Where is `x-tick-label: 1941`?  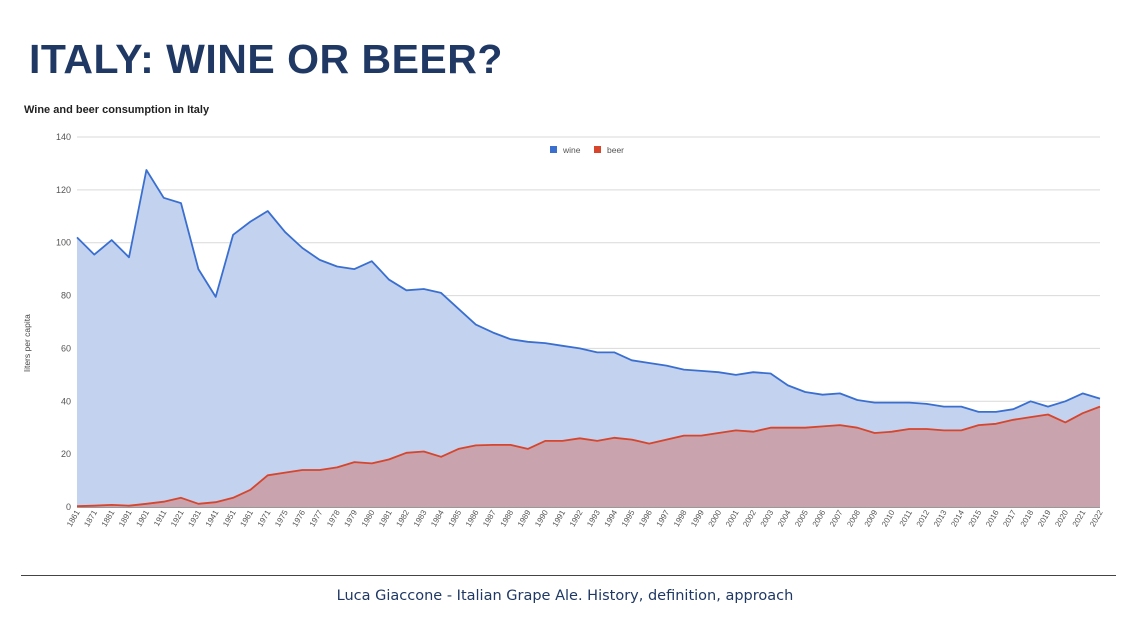
x-tick-label: 1941 is located at coordinates (212, 518).